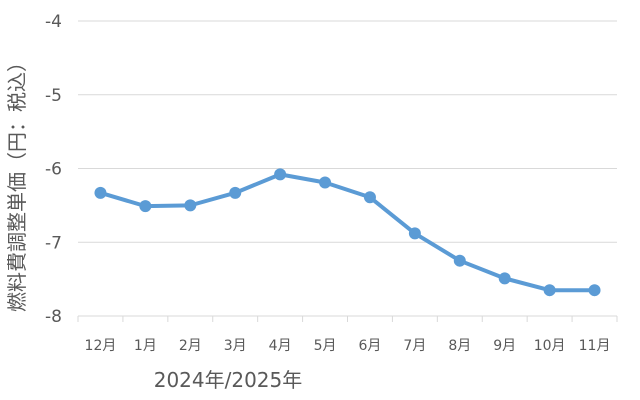  I want to click on x-tick-label: 4月, so click(280, 346).